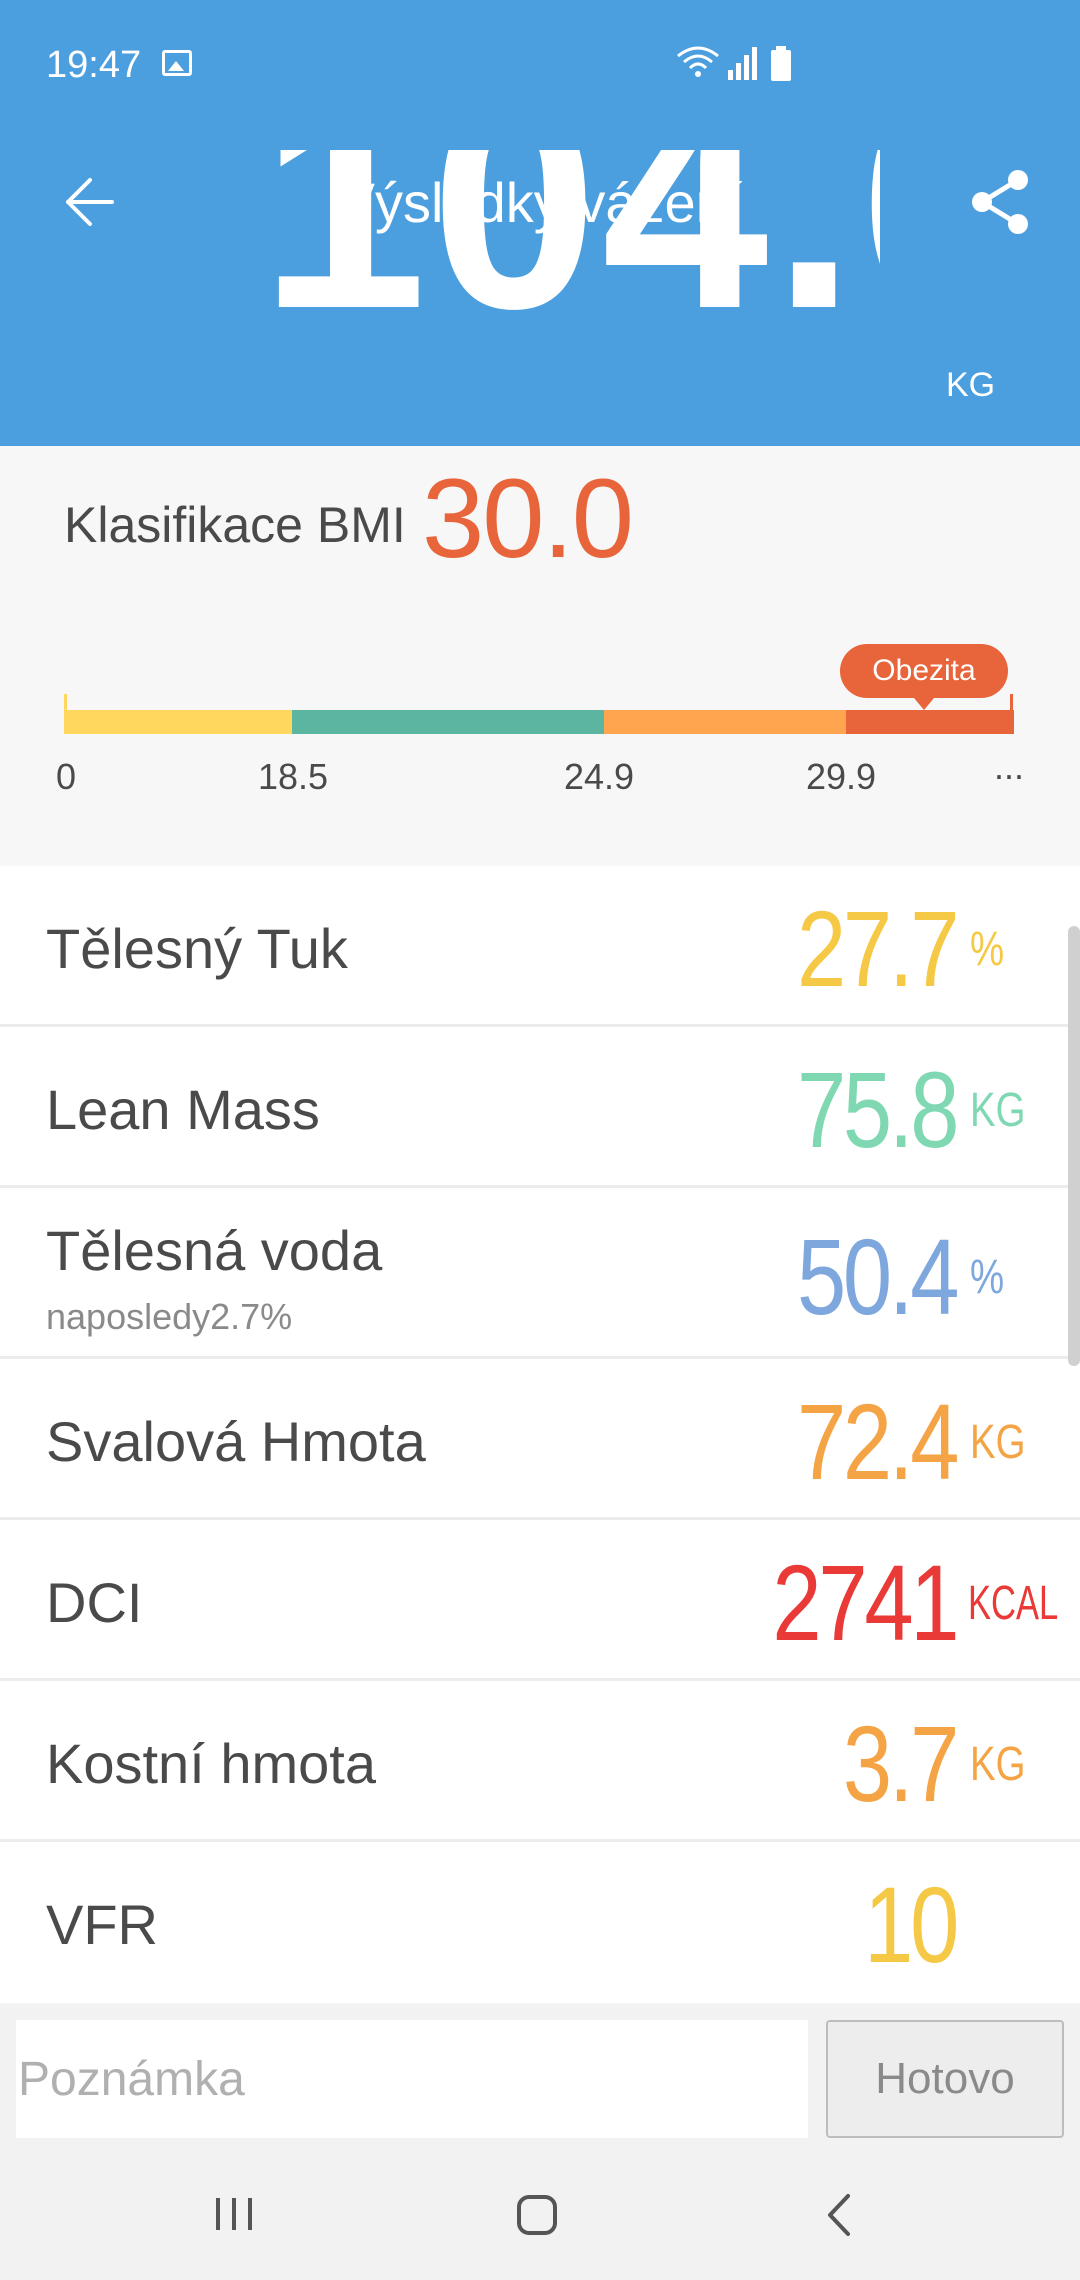 The height and width of the screenshot is (2280, 1080). I want to click on bmi-scale-label: 18.5, so click(293, 776).